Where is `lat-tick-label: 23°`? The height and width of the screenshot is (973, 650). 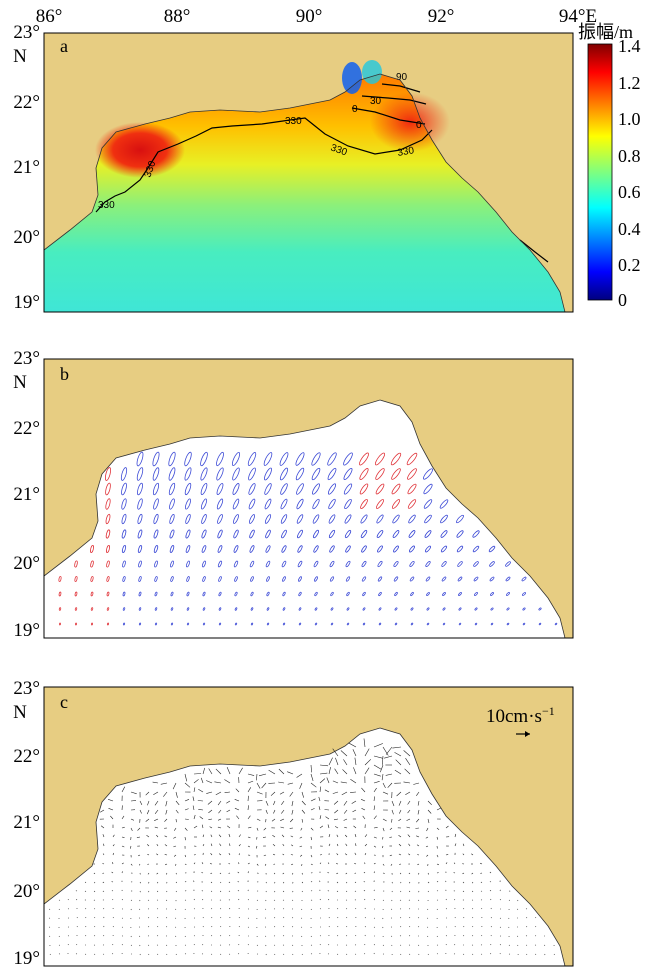
lat-tick-label: 23° is located at coordinates (26, 32).